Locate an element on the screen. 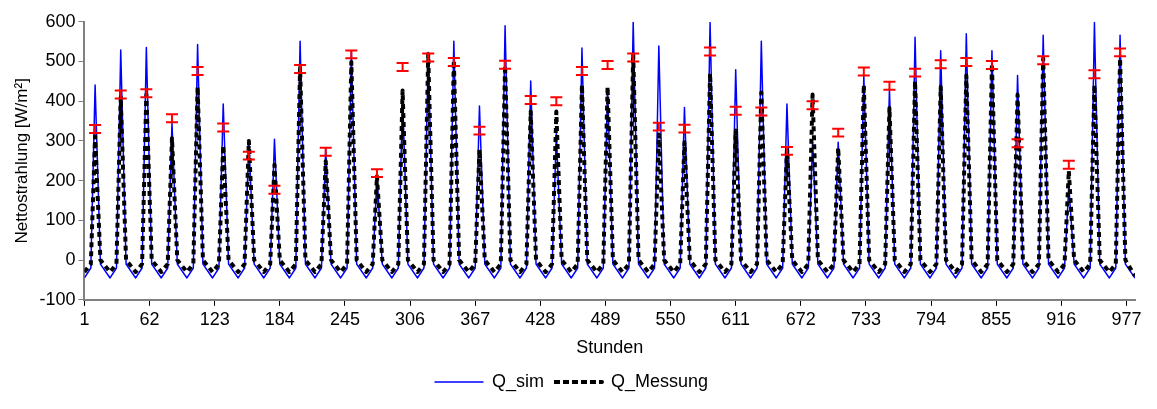 The height and width of the screenshot is (409, 1157). y-tick-label: 100 is located at coordinates (60, 219).